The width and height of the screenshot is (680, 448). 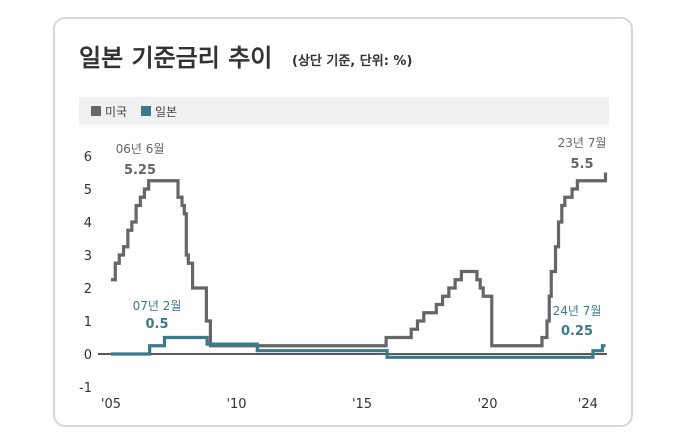 I want to click on y-tick-label: 2, so click(x=88, y=289).